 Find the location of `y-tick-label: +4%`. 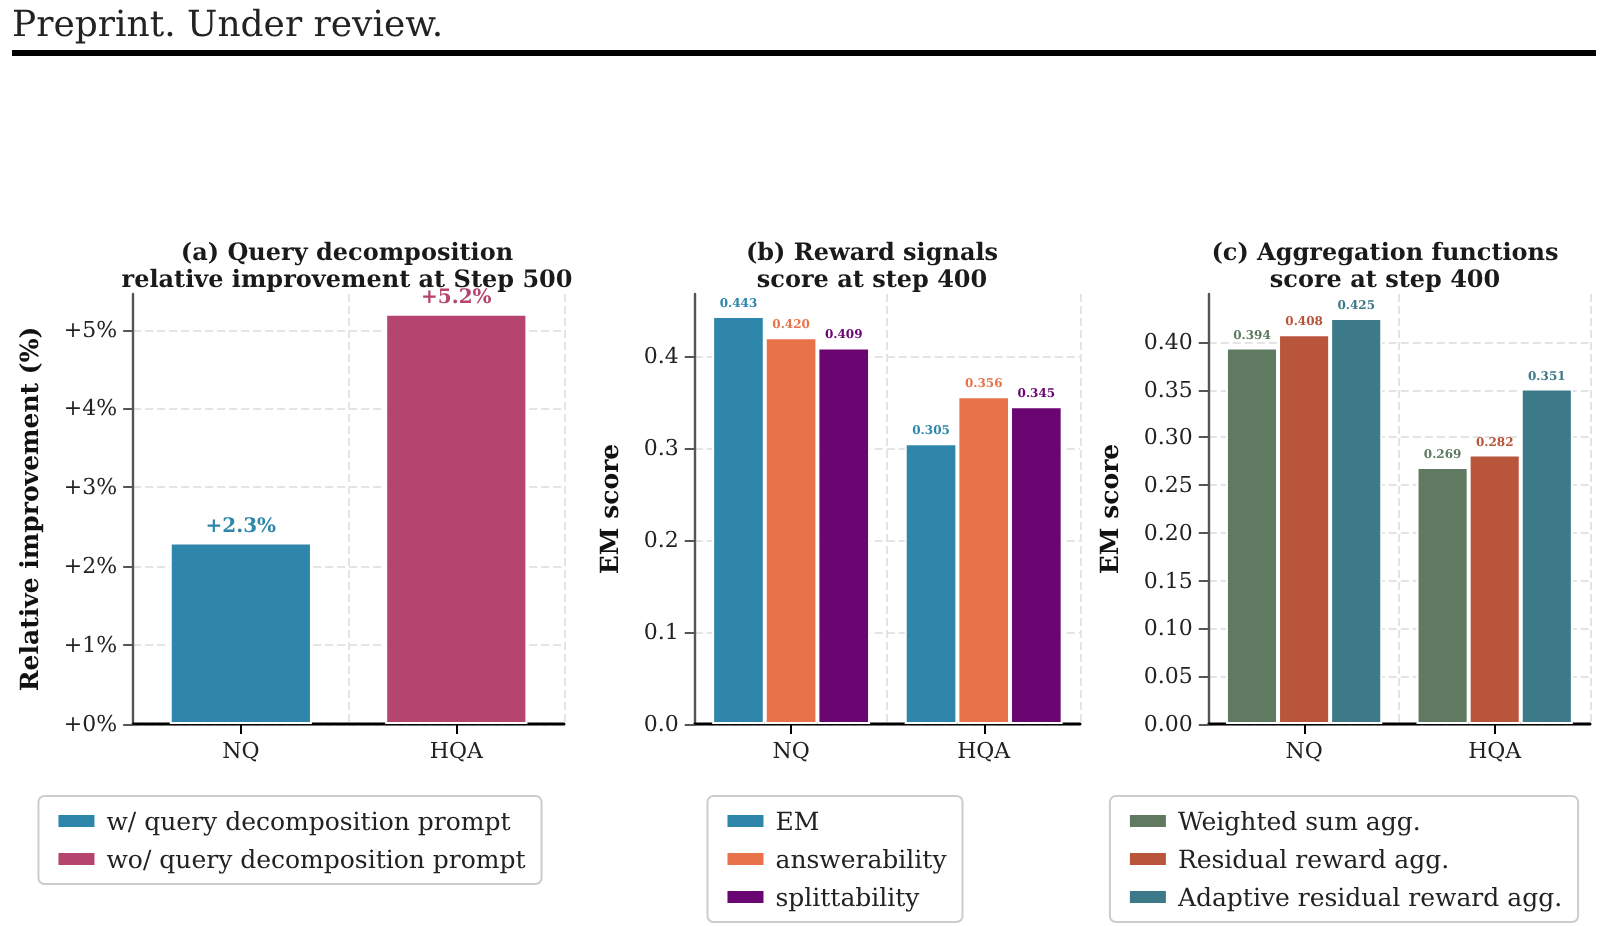

y-tick-label: +4% is located at coordinates (90, 408).